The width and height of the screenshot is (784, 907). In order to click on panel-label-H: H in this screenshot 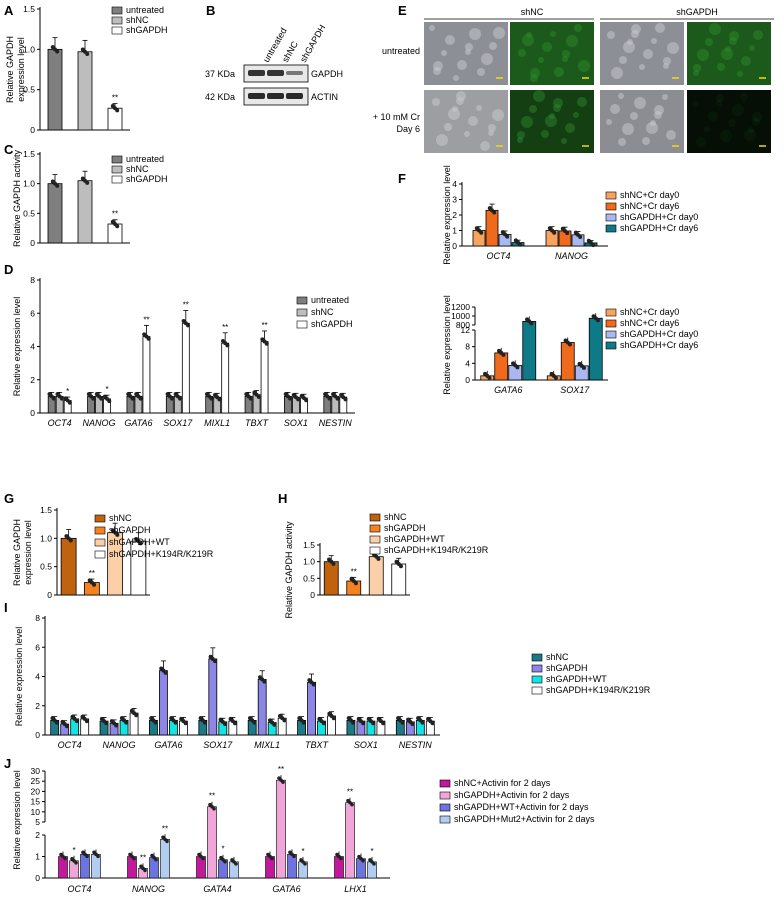, I will do `click(282, 498)`.